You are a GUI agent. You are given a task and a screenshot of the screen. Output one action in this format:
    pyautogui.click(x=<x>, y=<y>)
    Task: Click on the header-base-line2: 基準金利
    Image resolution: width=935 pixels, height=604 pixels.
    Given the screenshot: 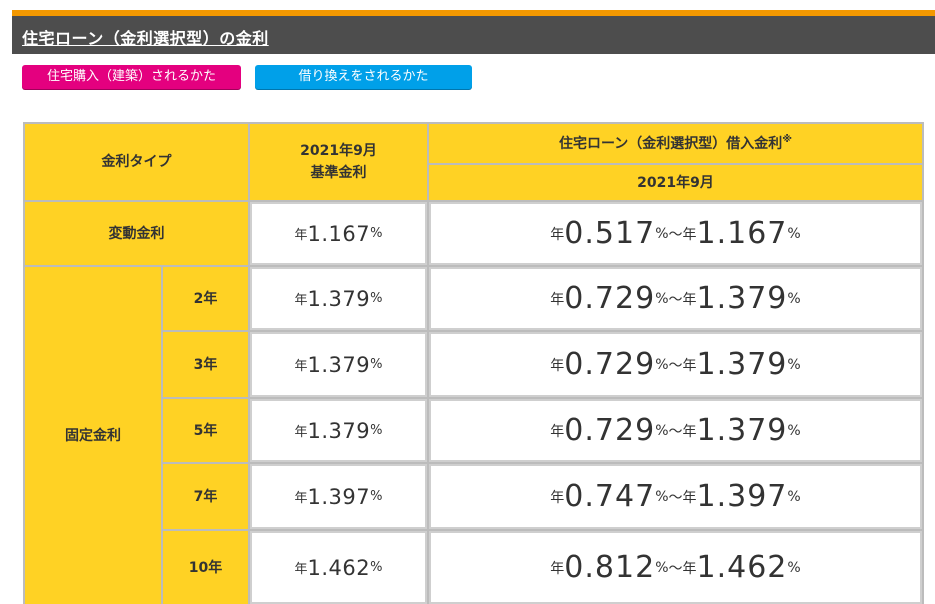 What is the action you would take?
    pyautogui.click(x=338, y=173)
    